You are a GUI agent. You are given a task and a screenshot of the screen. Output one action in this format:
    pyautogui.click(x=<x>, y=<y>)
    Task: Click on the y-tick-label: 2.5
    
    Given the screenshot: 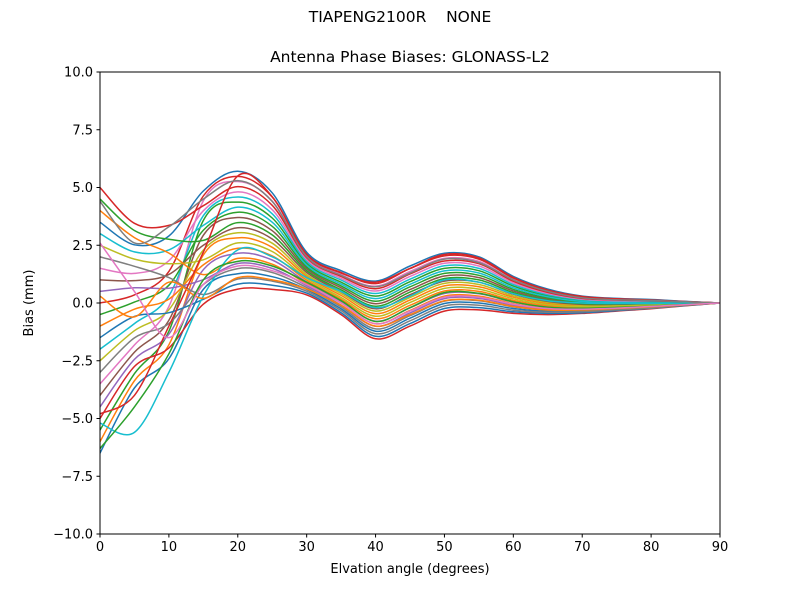 What is the action you would take?
    pyautogui.click(x=82, y=246)
    